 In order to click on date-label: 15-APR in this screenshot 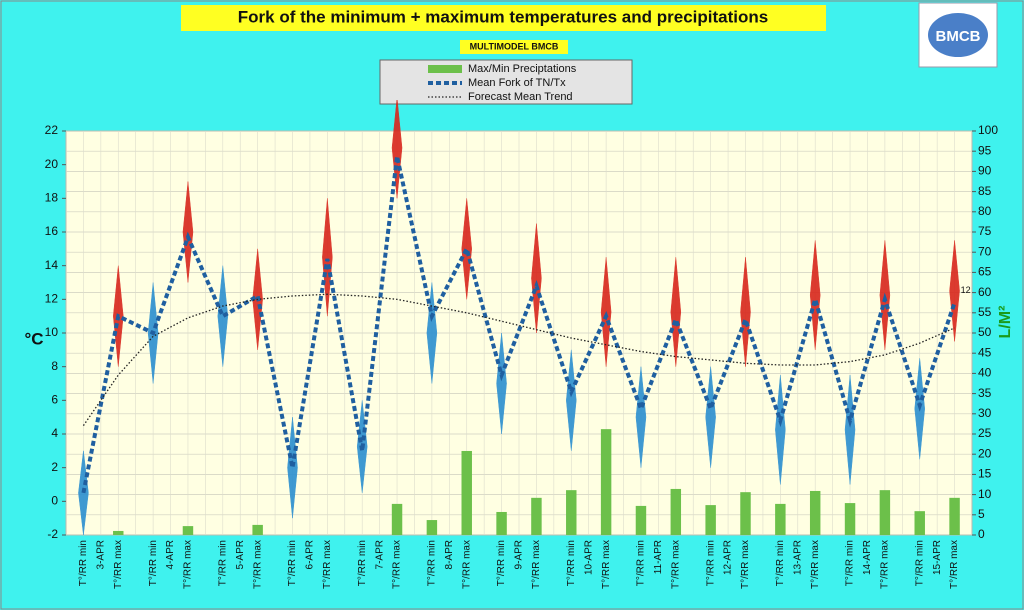, I will do `click(937, 557)`.